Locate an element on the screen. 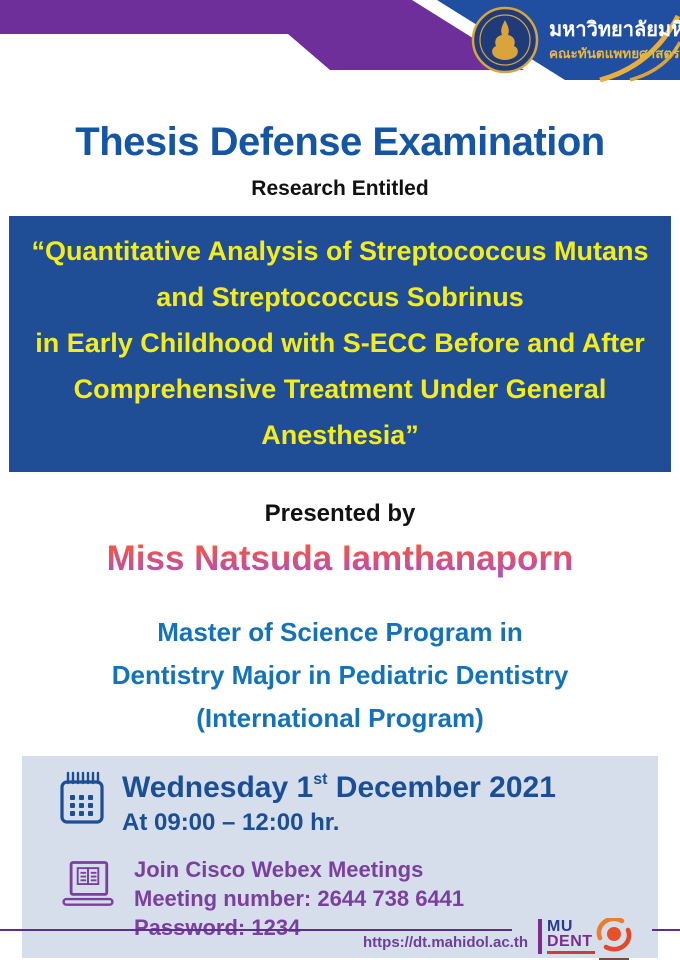 This screenshot has width=680, height=960. page-title: Thesis Defense Examination is located at coordinates (340, 142).